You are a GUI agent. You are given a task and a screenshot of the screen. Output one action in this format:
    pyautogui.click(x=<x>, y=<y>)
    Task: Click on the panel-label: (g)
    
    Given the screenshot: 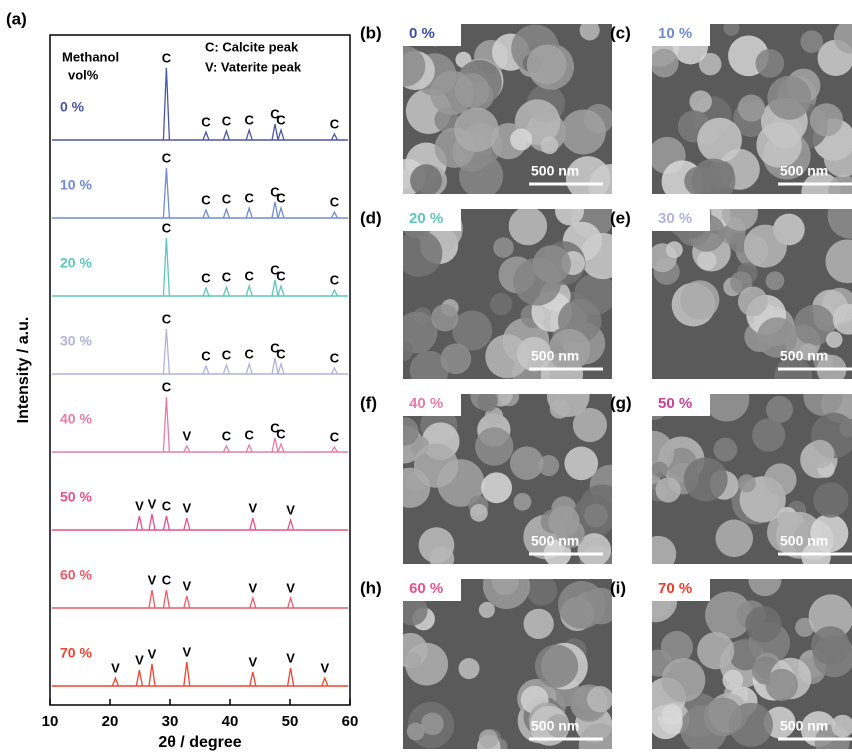 What is the action you would take?
    pyautogui.click(x=621, y=402)
    